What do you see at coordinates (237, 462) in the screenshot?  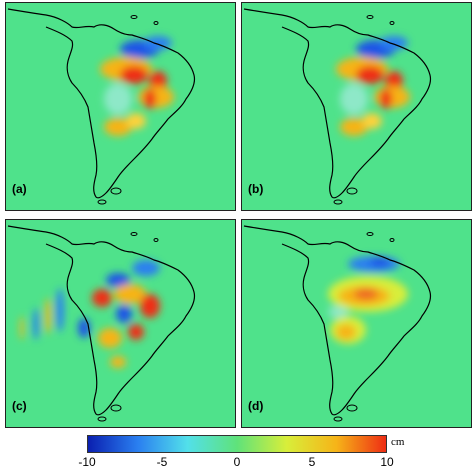 I see `colorbar-tick: 0` at bounding box center [237, 462].